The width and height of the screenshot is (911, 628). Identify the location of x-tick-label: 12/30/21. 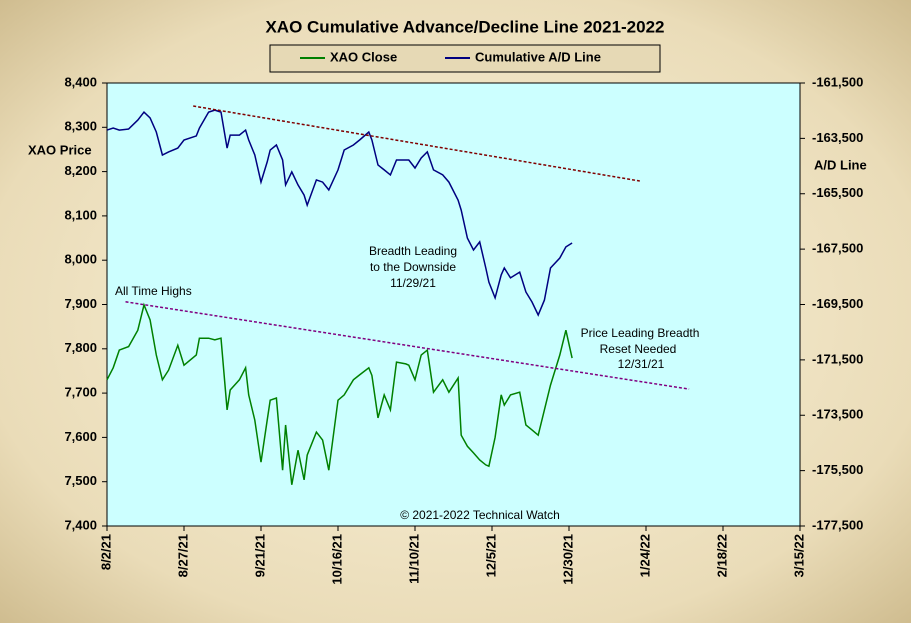
(567, 559).